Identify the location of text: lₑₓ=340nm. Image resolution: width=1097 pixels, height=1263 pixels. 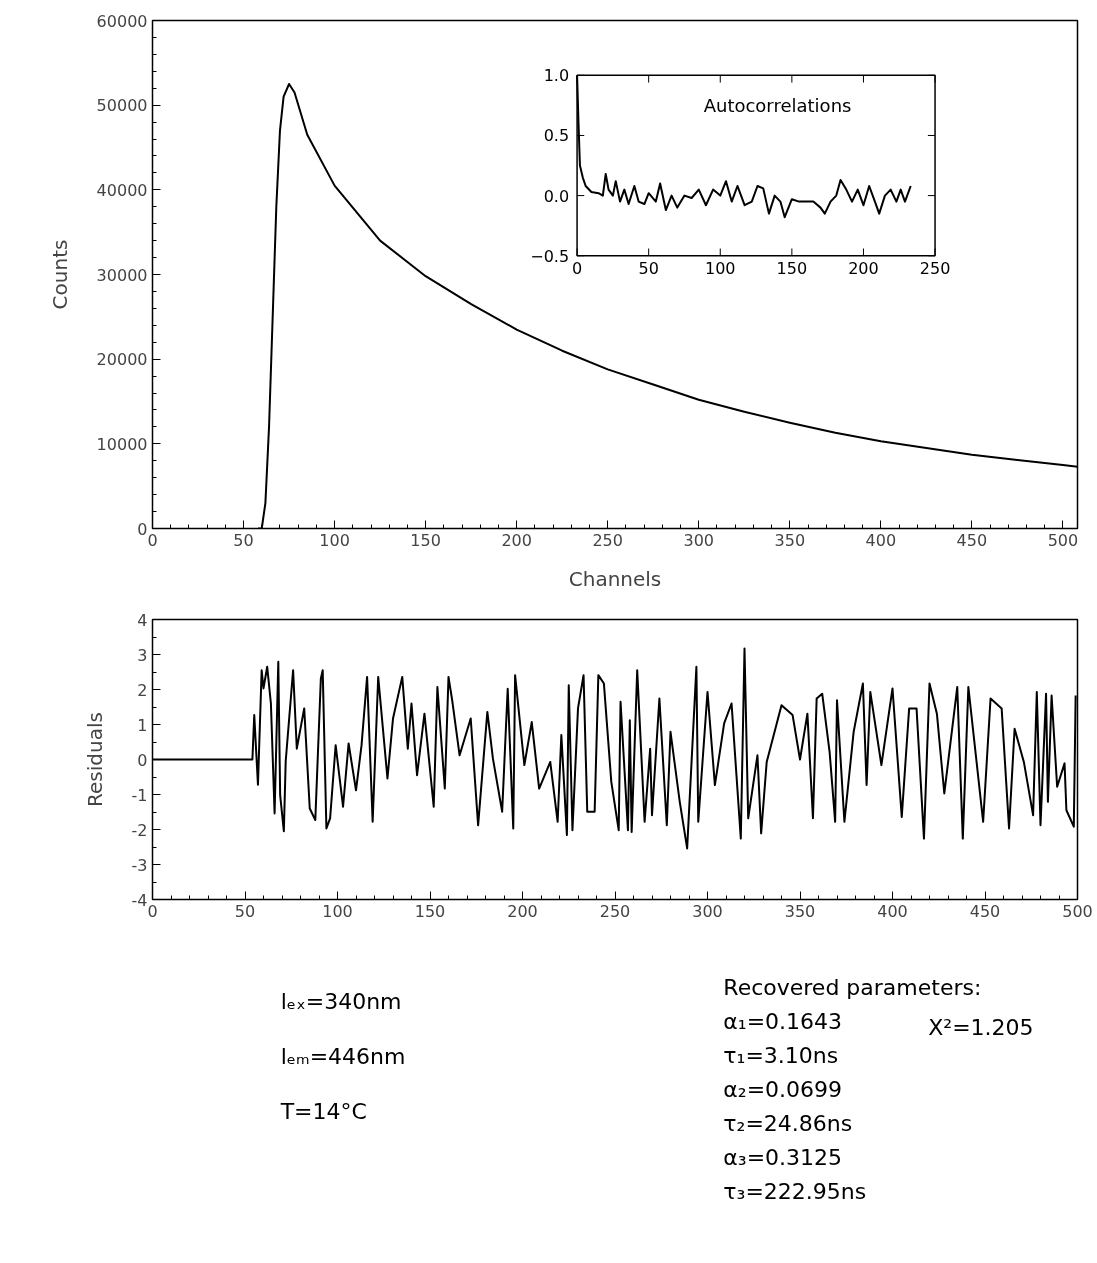
(341, 1001).